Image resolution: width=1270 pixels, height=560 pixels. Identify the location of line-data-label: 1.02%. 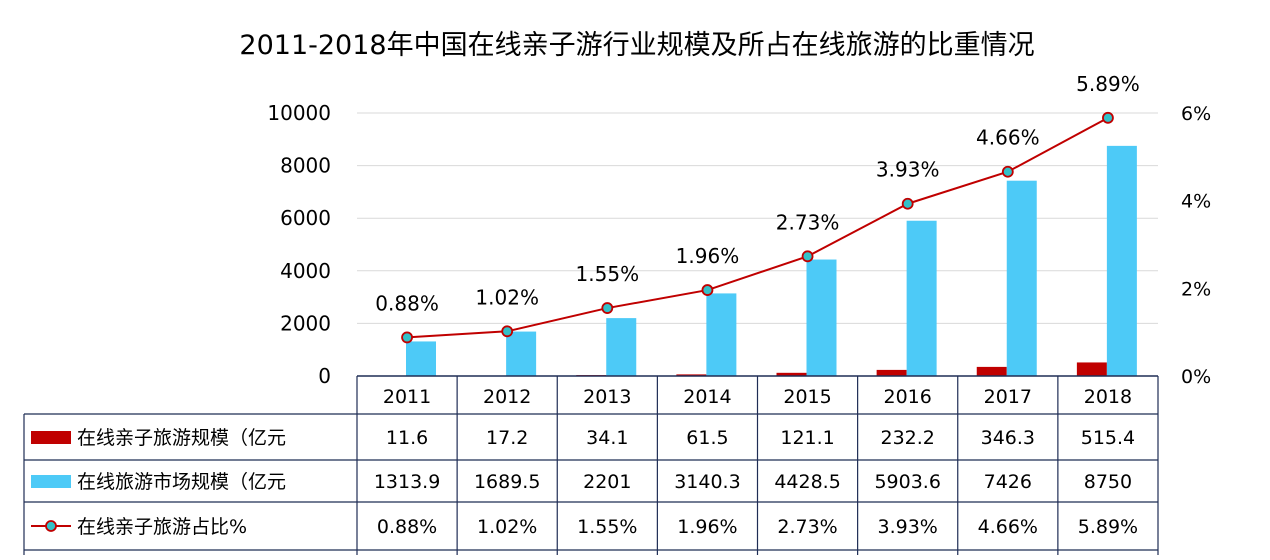
(507, 297).